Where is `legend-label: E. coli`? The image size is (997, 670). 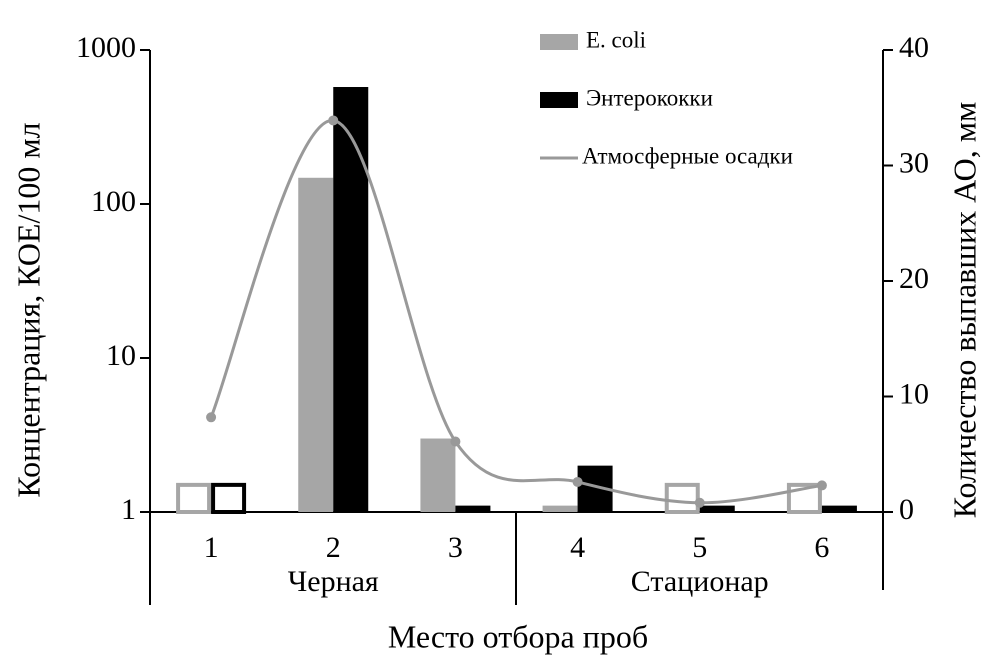 legend-label: E. coli is located at coordinates (616, 39).